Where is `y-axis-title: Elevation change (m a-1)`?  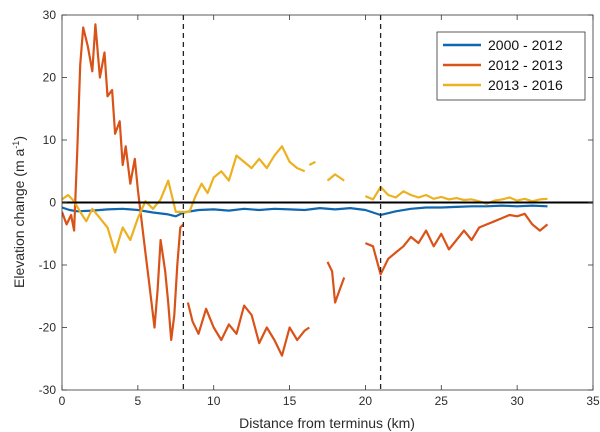
y-axis-title: Elevation change (m a-1) is located at coordinates (19, 212).